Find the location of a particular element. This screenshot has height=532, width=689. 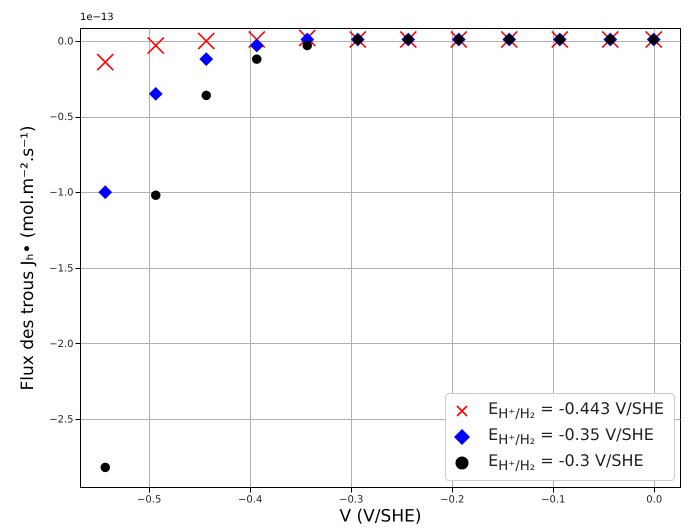

x-tick-label: −0.2 is located at coordinates (452, 500).